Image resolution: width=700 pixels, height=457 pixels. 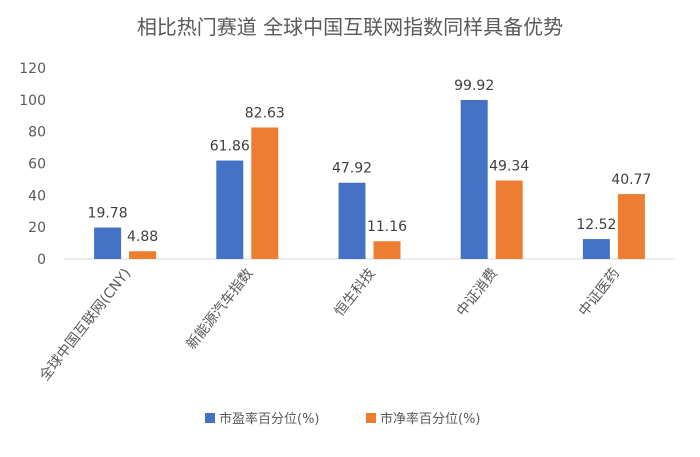 What do you see at coordinates (631, 180) in the screenshot?
I see `data-label: 40.77` at bounding box center [631, 180].